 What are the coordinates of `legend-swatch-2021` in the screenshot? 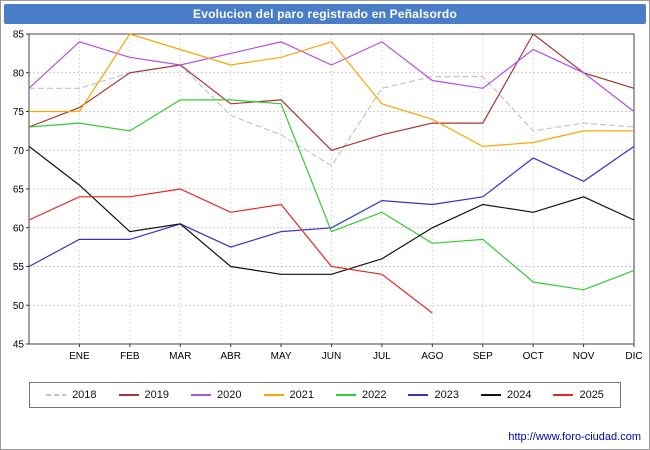 It's located at (273, 395).